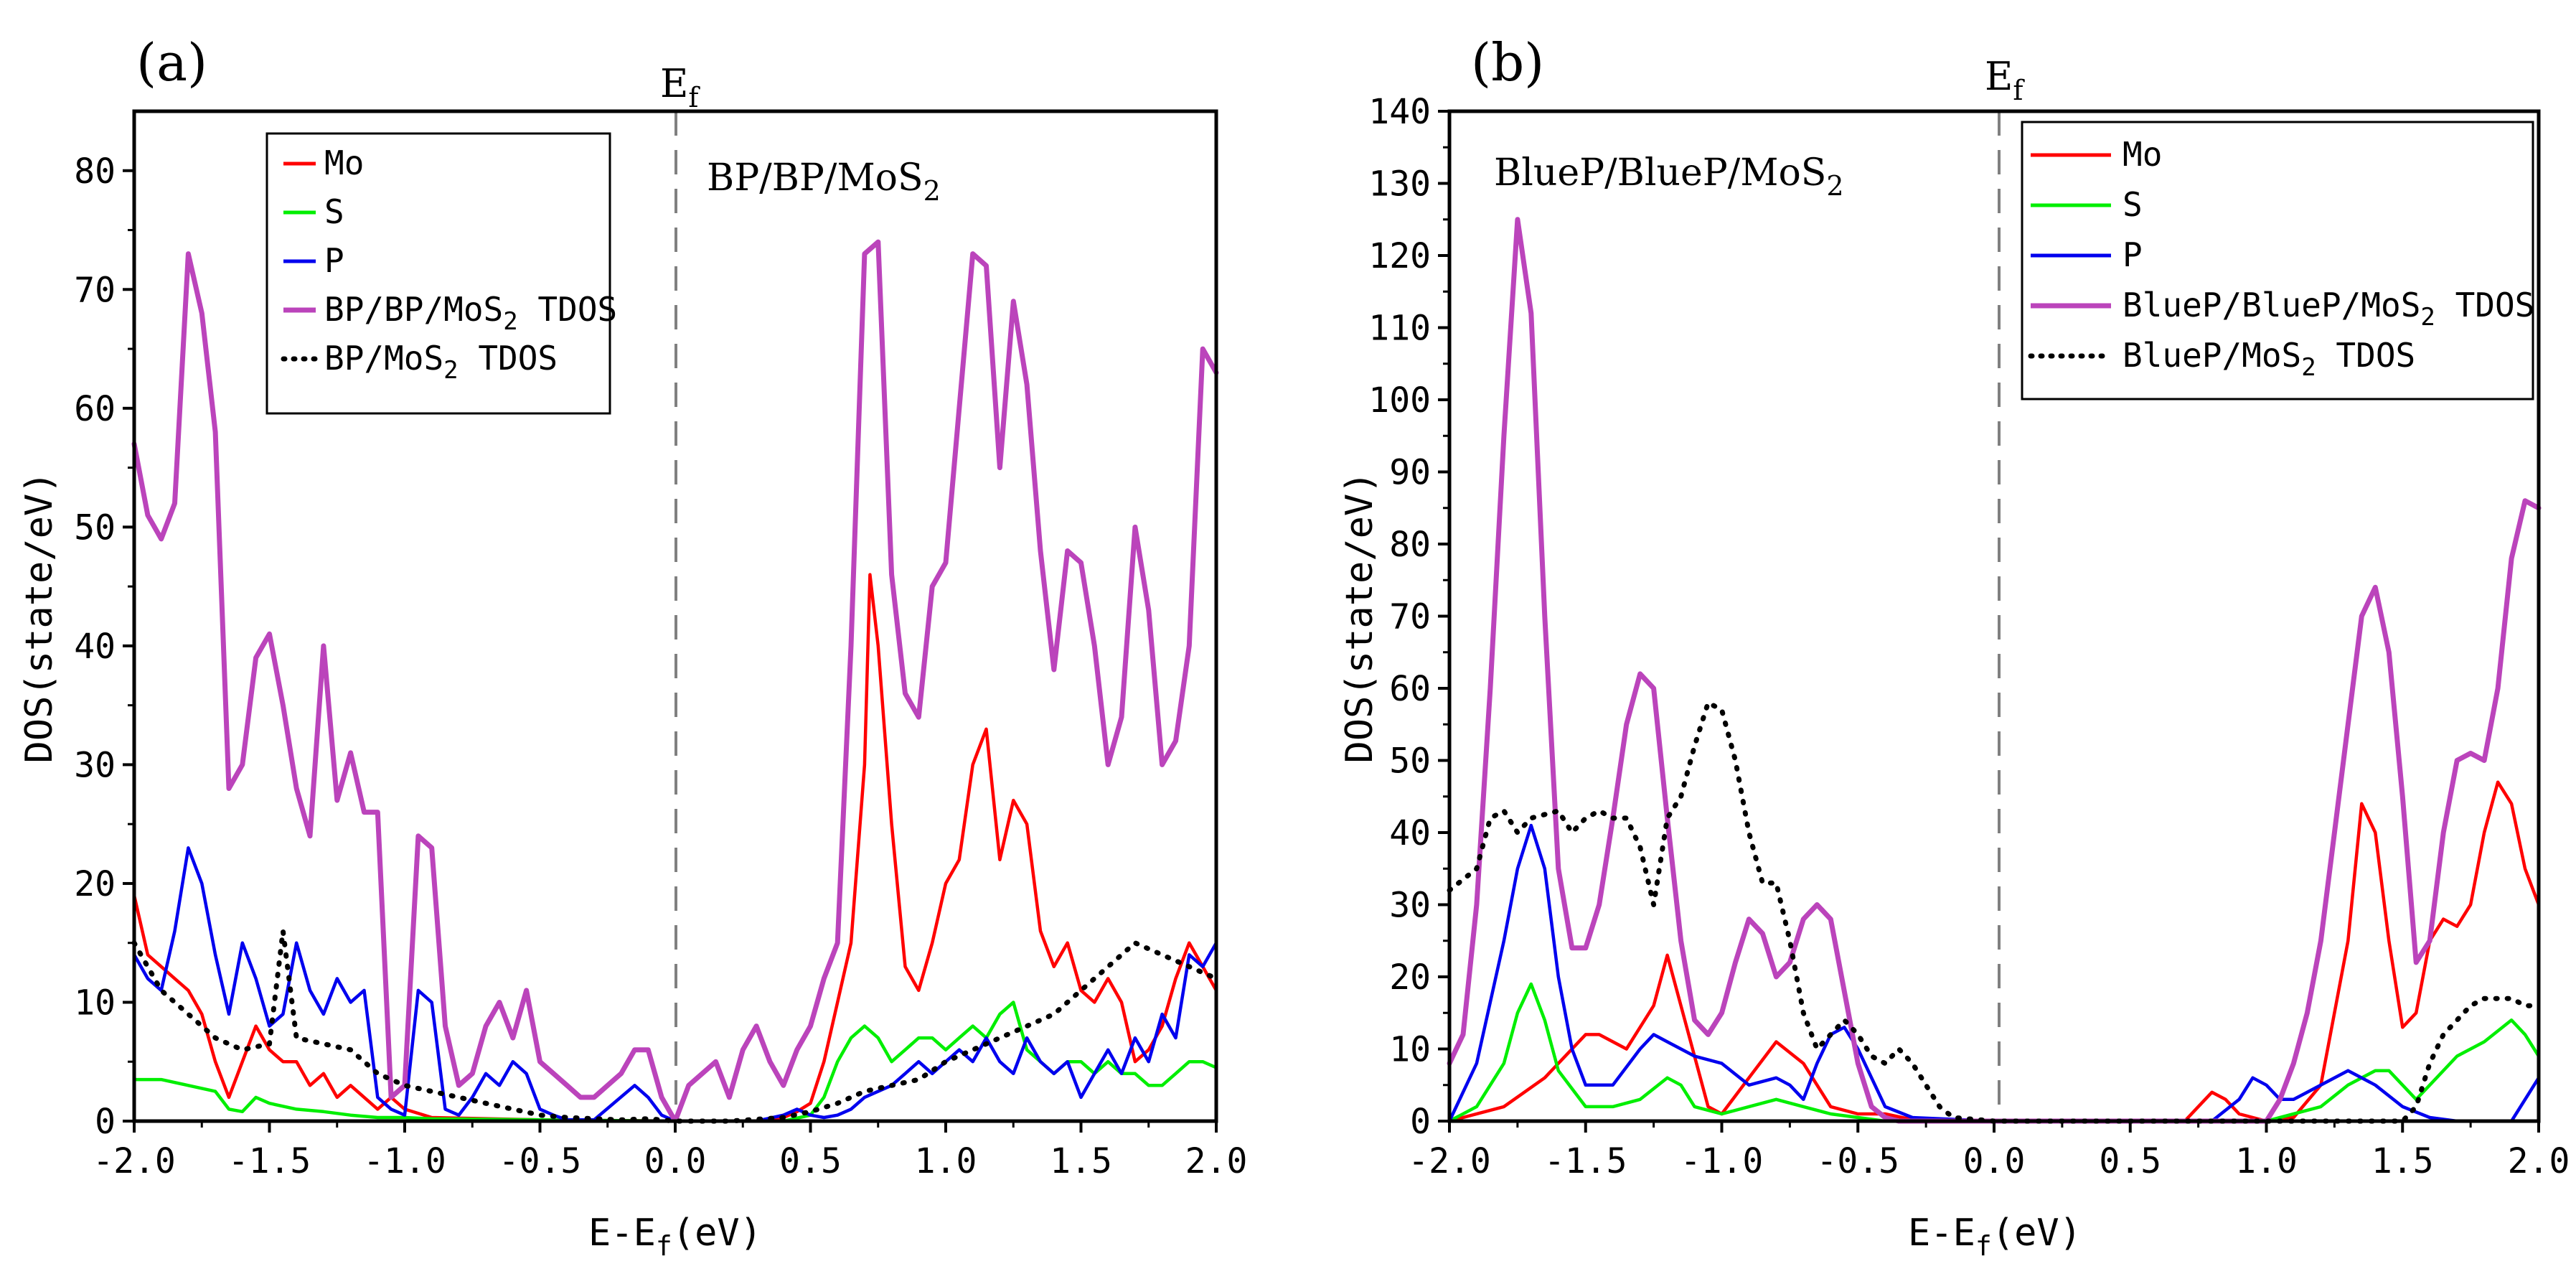 The image size is (2576, 1279). Describe the element at coordinates (2277, 260) in the screenshot. I see `panel-b-legend-box` at that location.